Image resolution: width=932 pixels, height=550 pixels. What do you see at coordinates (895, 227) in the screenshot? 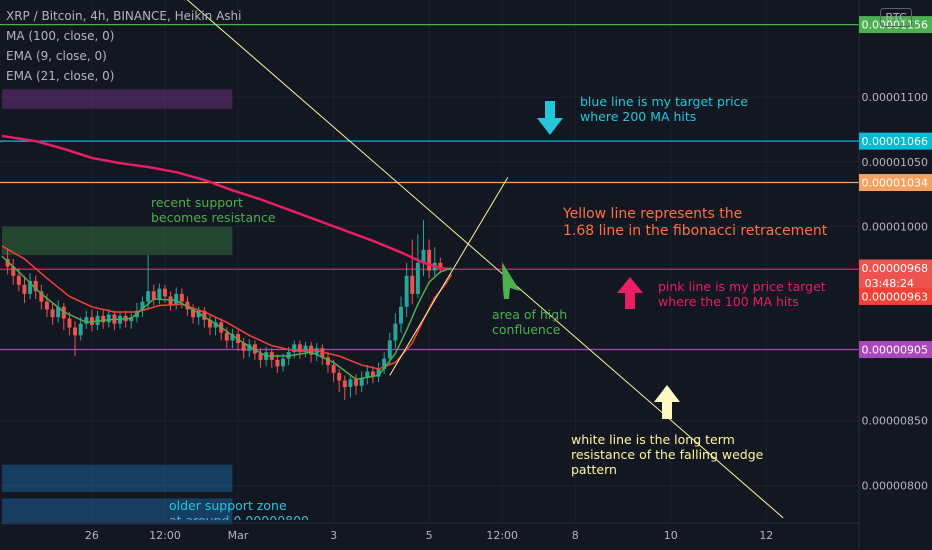
I see `y-tick-label: 0.00001000` at bounding box center [895, 227].